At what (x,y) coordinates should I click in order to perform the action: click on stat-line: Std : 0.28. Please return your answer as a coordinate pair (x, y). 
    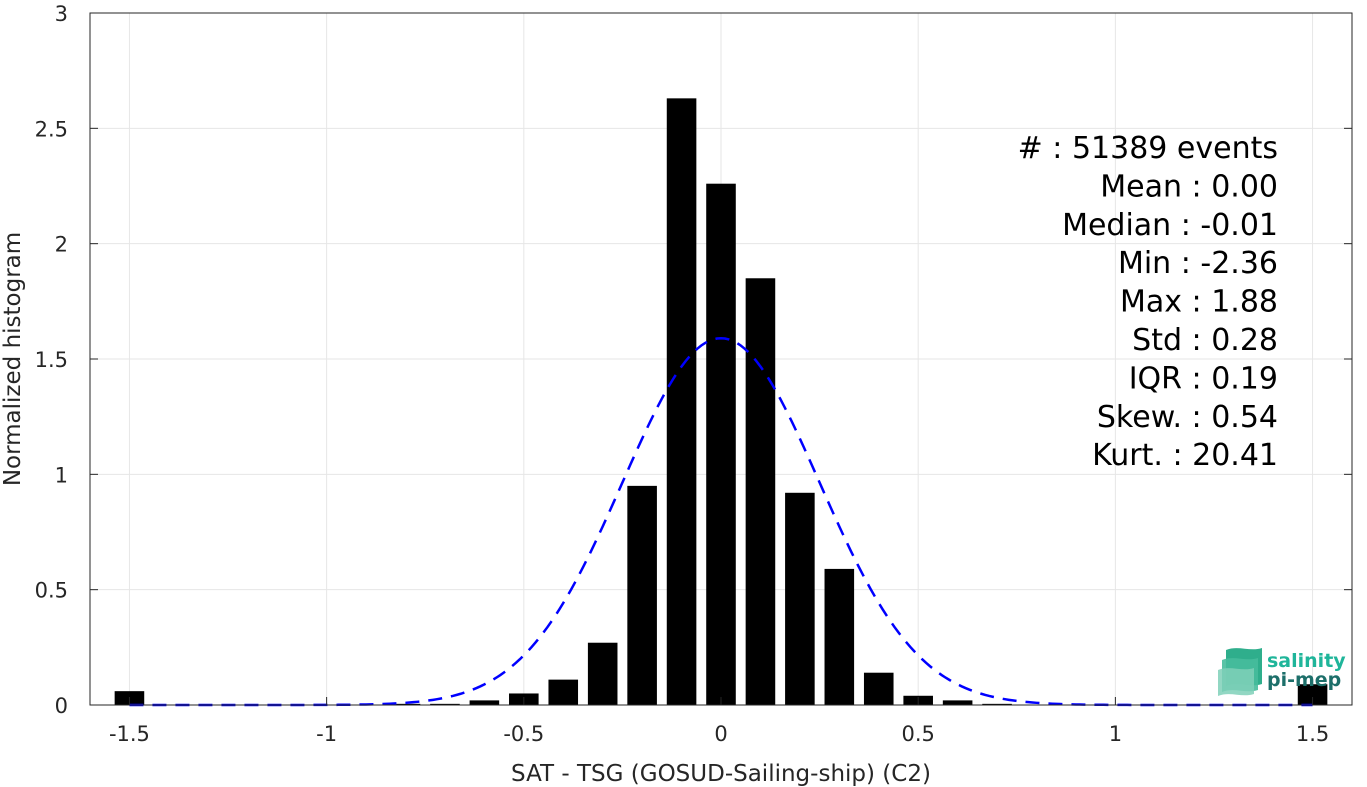
    Looking at the image, I should click on (1205, 340).